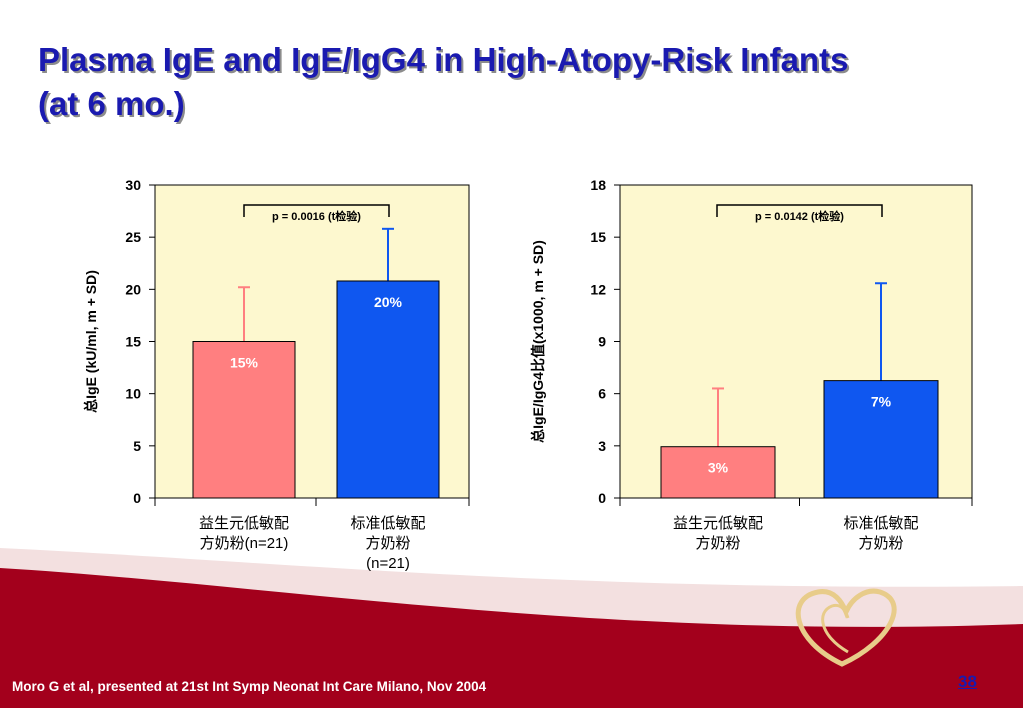  I want to click on chart-1-category-label-2: 方奶粉, so click(387, 543).